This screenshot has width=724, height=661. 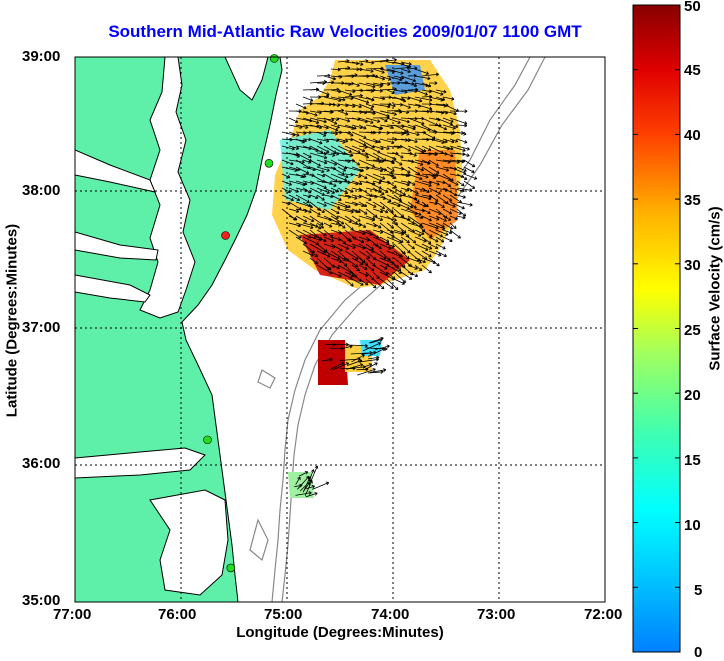 What do you see at coordinates (177, 614) in the screenshot?
I see `x-tick-76: 76:00` at bounding box center [177, 614].